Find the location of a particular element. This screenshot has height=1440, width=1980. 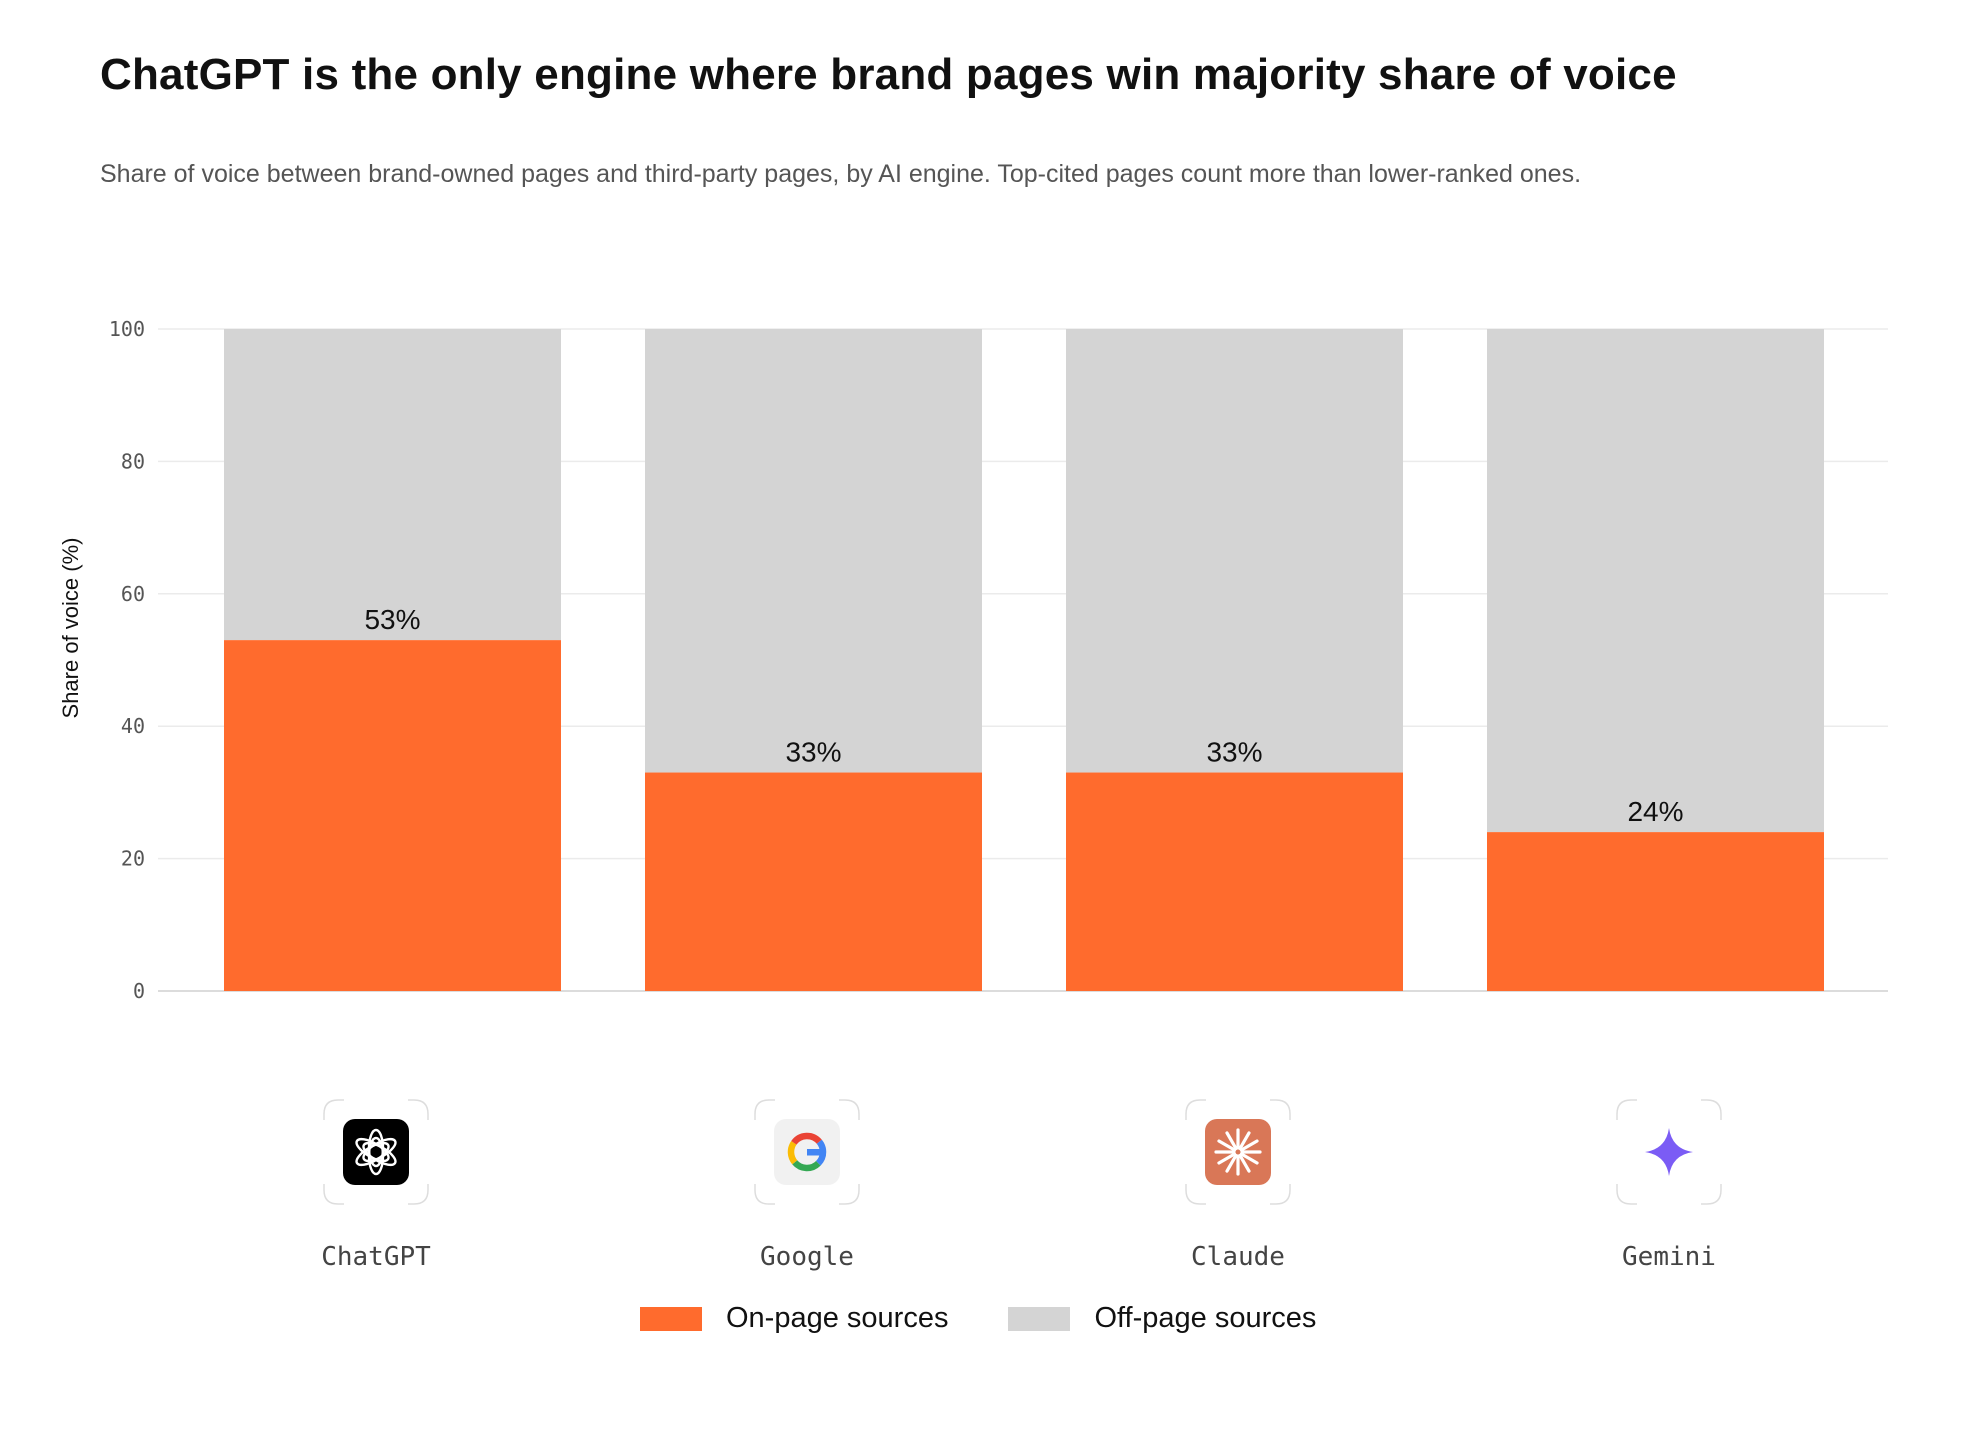

legend-item-on-page: On-page sources is located at coordinates (794, 1318).